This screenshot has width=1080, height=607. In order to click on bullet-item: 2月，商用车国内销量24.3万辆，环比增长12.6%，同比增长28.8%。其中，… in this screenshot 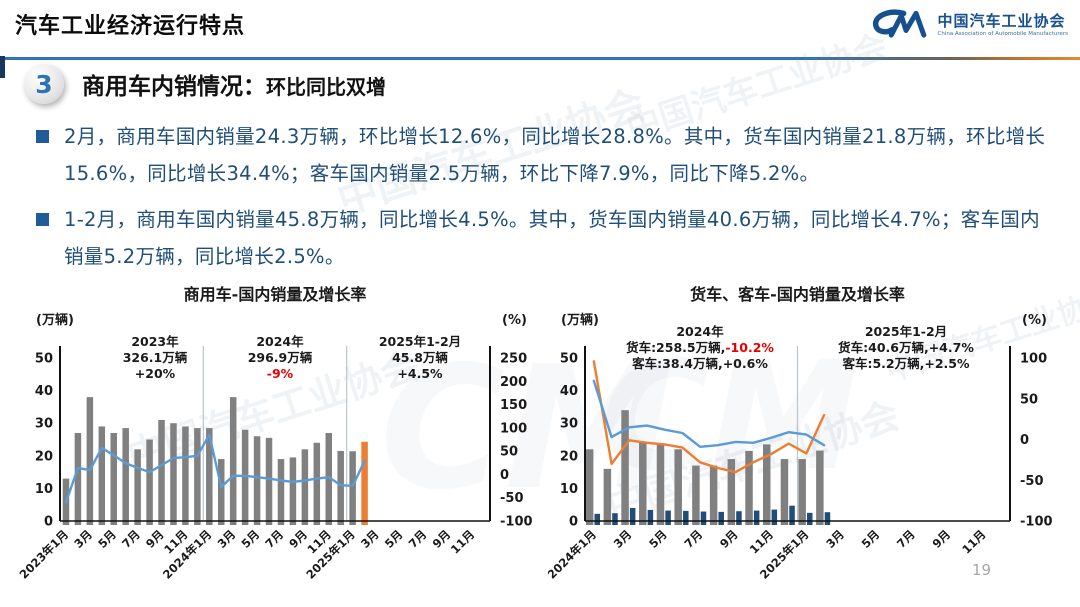, I will do `click(543, 155)`.